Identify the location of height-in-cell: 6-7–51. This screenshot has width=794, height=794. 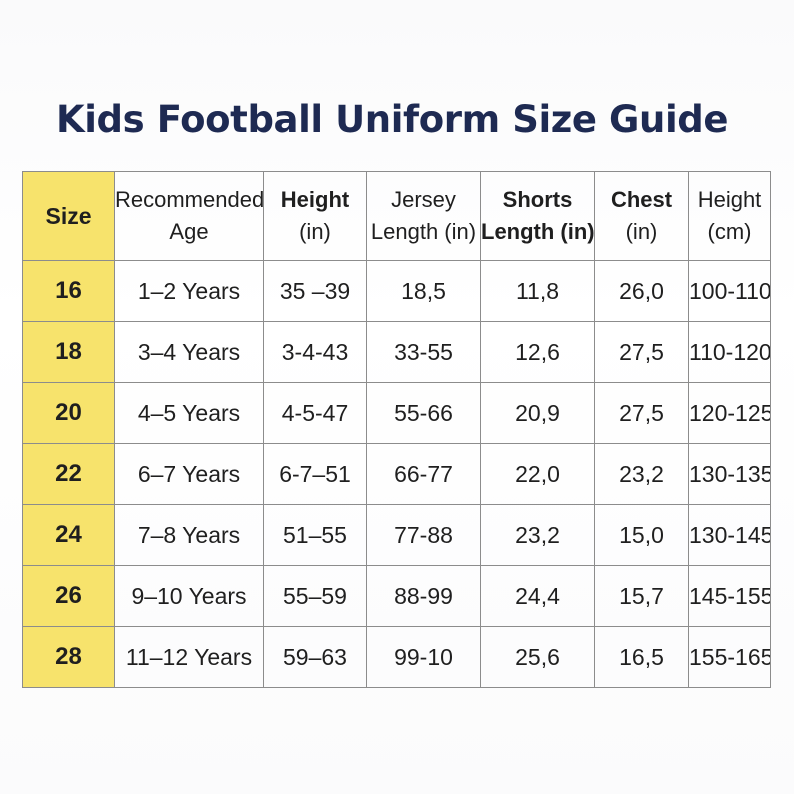
(315, 474).